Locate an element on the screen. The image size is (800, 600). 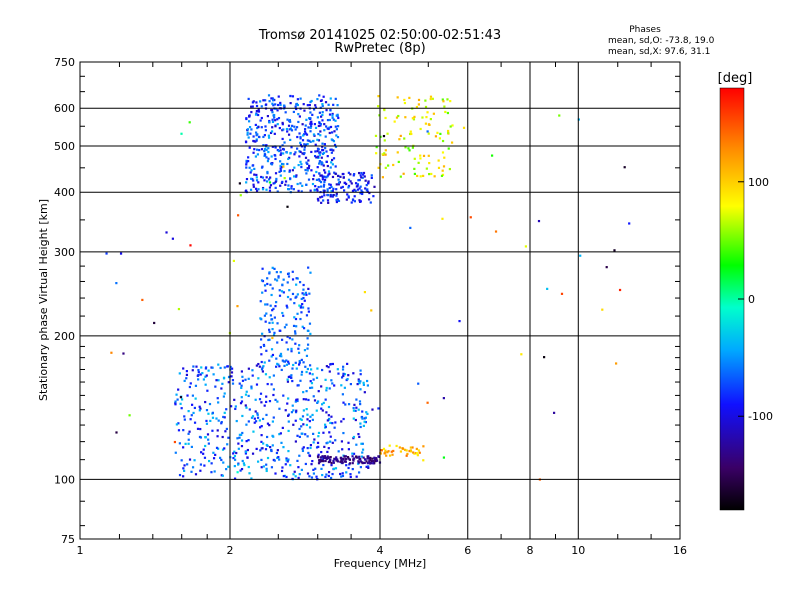
y-tick-label: 100 is located at coordinates (64, 479).